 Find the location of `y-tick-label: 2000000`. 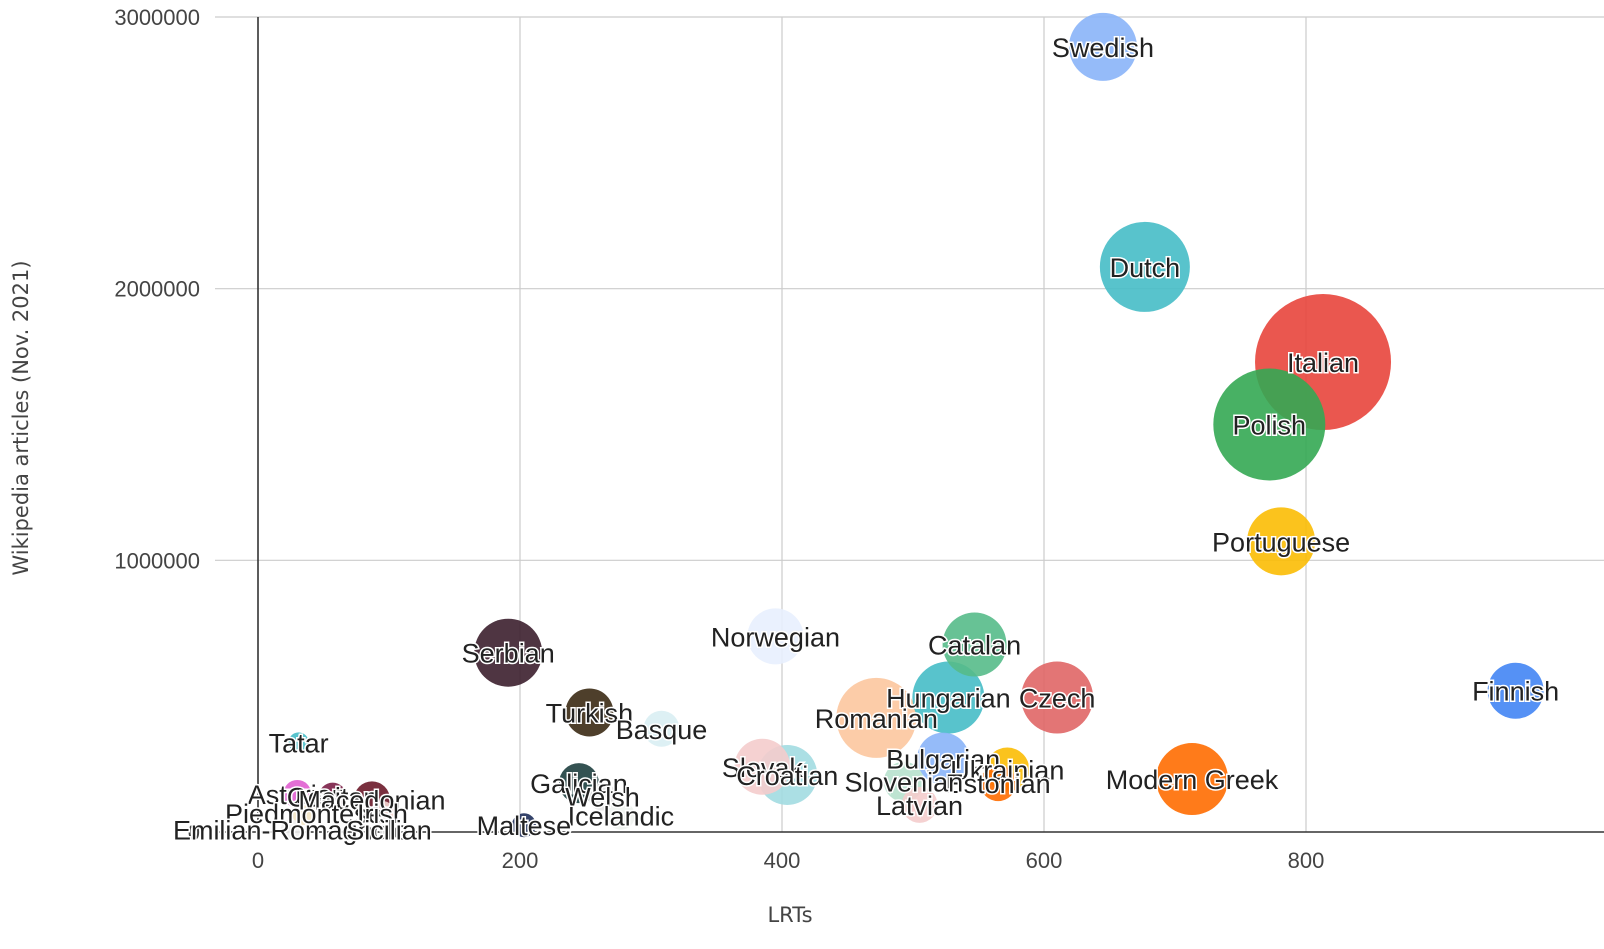

y-tick-label: 2000000 is located at coordinates (157, 289).